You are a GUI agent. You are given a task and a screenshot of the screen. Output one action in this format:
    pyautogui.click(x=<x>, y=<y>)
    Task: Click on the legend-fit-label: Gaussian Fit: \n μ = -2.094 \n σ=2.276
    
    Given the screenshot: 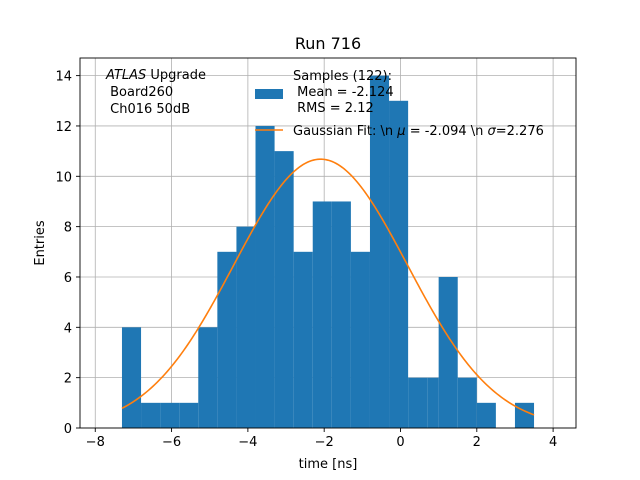 What is the action you would take?
    pyautogui.click(x=418, y=131)
    